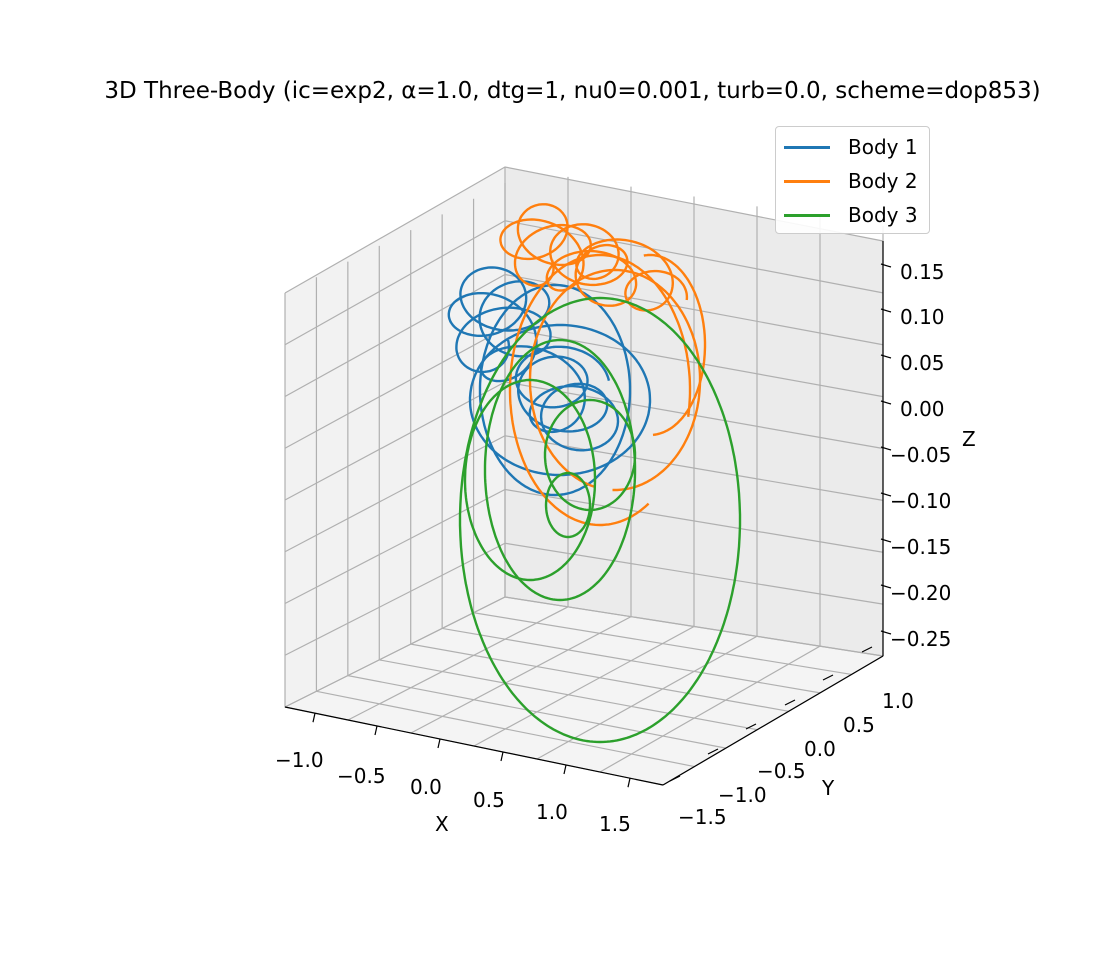 This screenshot has width=1120, height=960. I want to click on legend-item-body-1: Body 1, so click(851, 147).